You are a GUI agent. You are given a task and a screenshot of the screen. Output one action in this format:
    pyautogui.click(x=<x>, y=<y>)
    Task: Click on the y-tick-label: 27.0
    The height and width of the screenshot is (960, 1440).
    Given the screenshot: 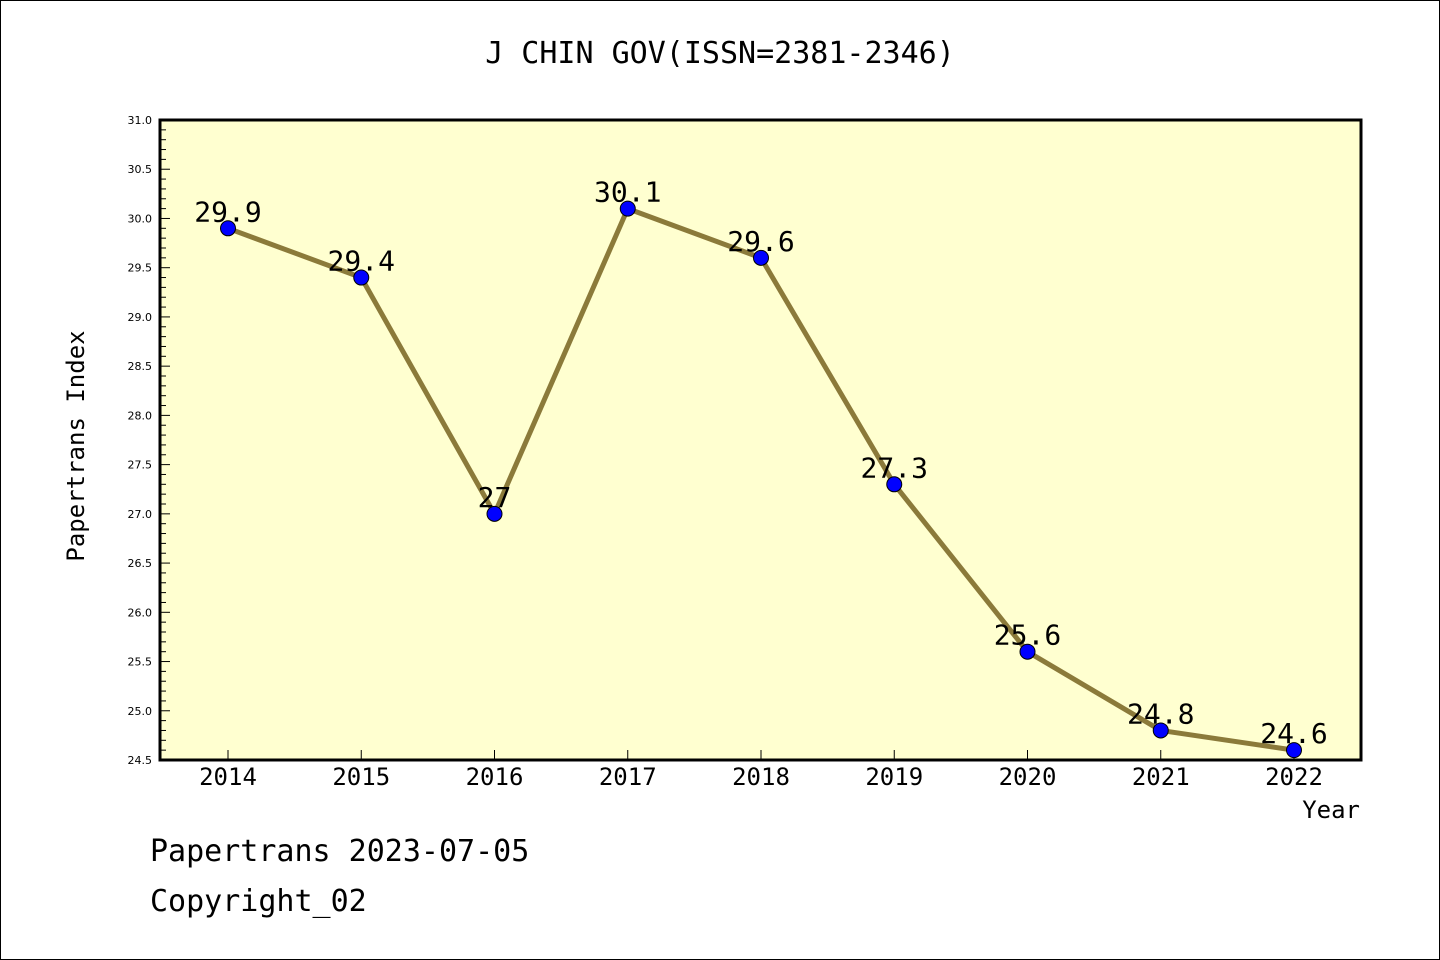 What is the action you would take?
    pyautogui.click(x=140, y=514)
    